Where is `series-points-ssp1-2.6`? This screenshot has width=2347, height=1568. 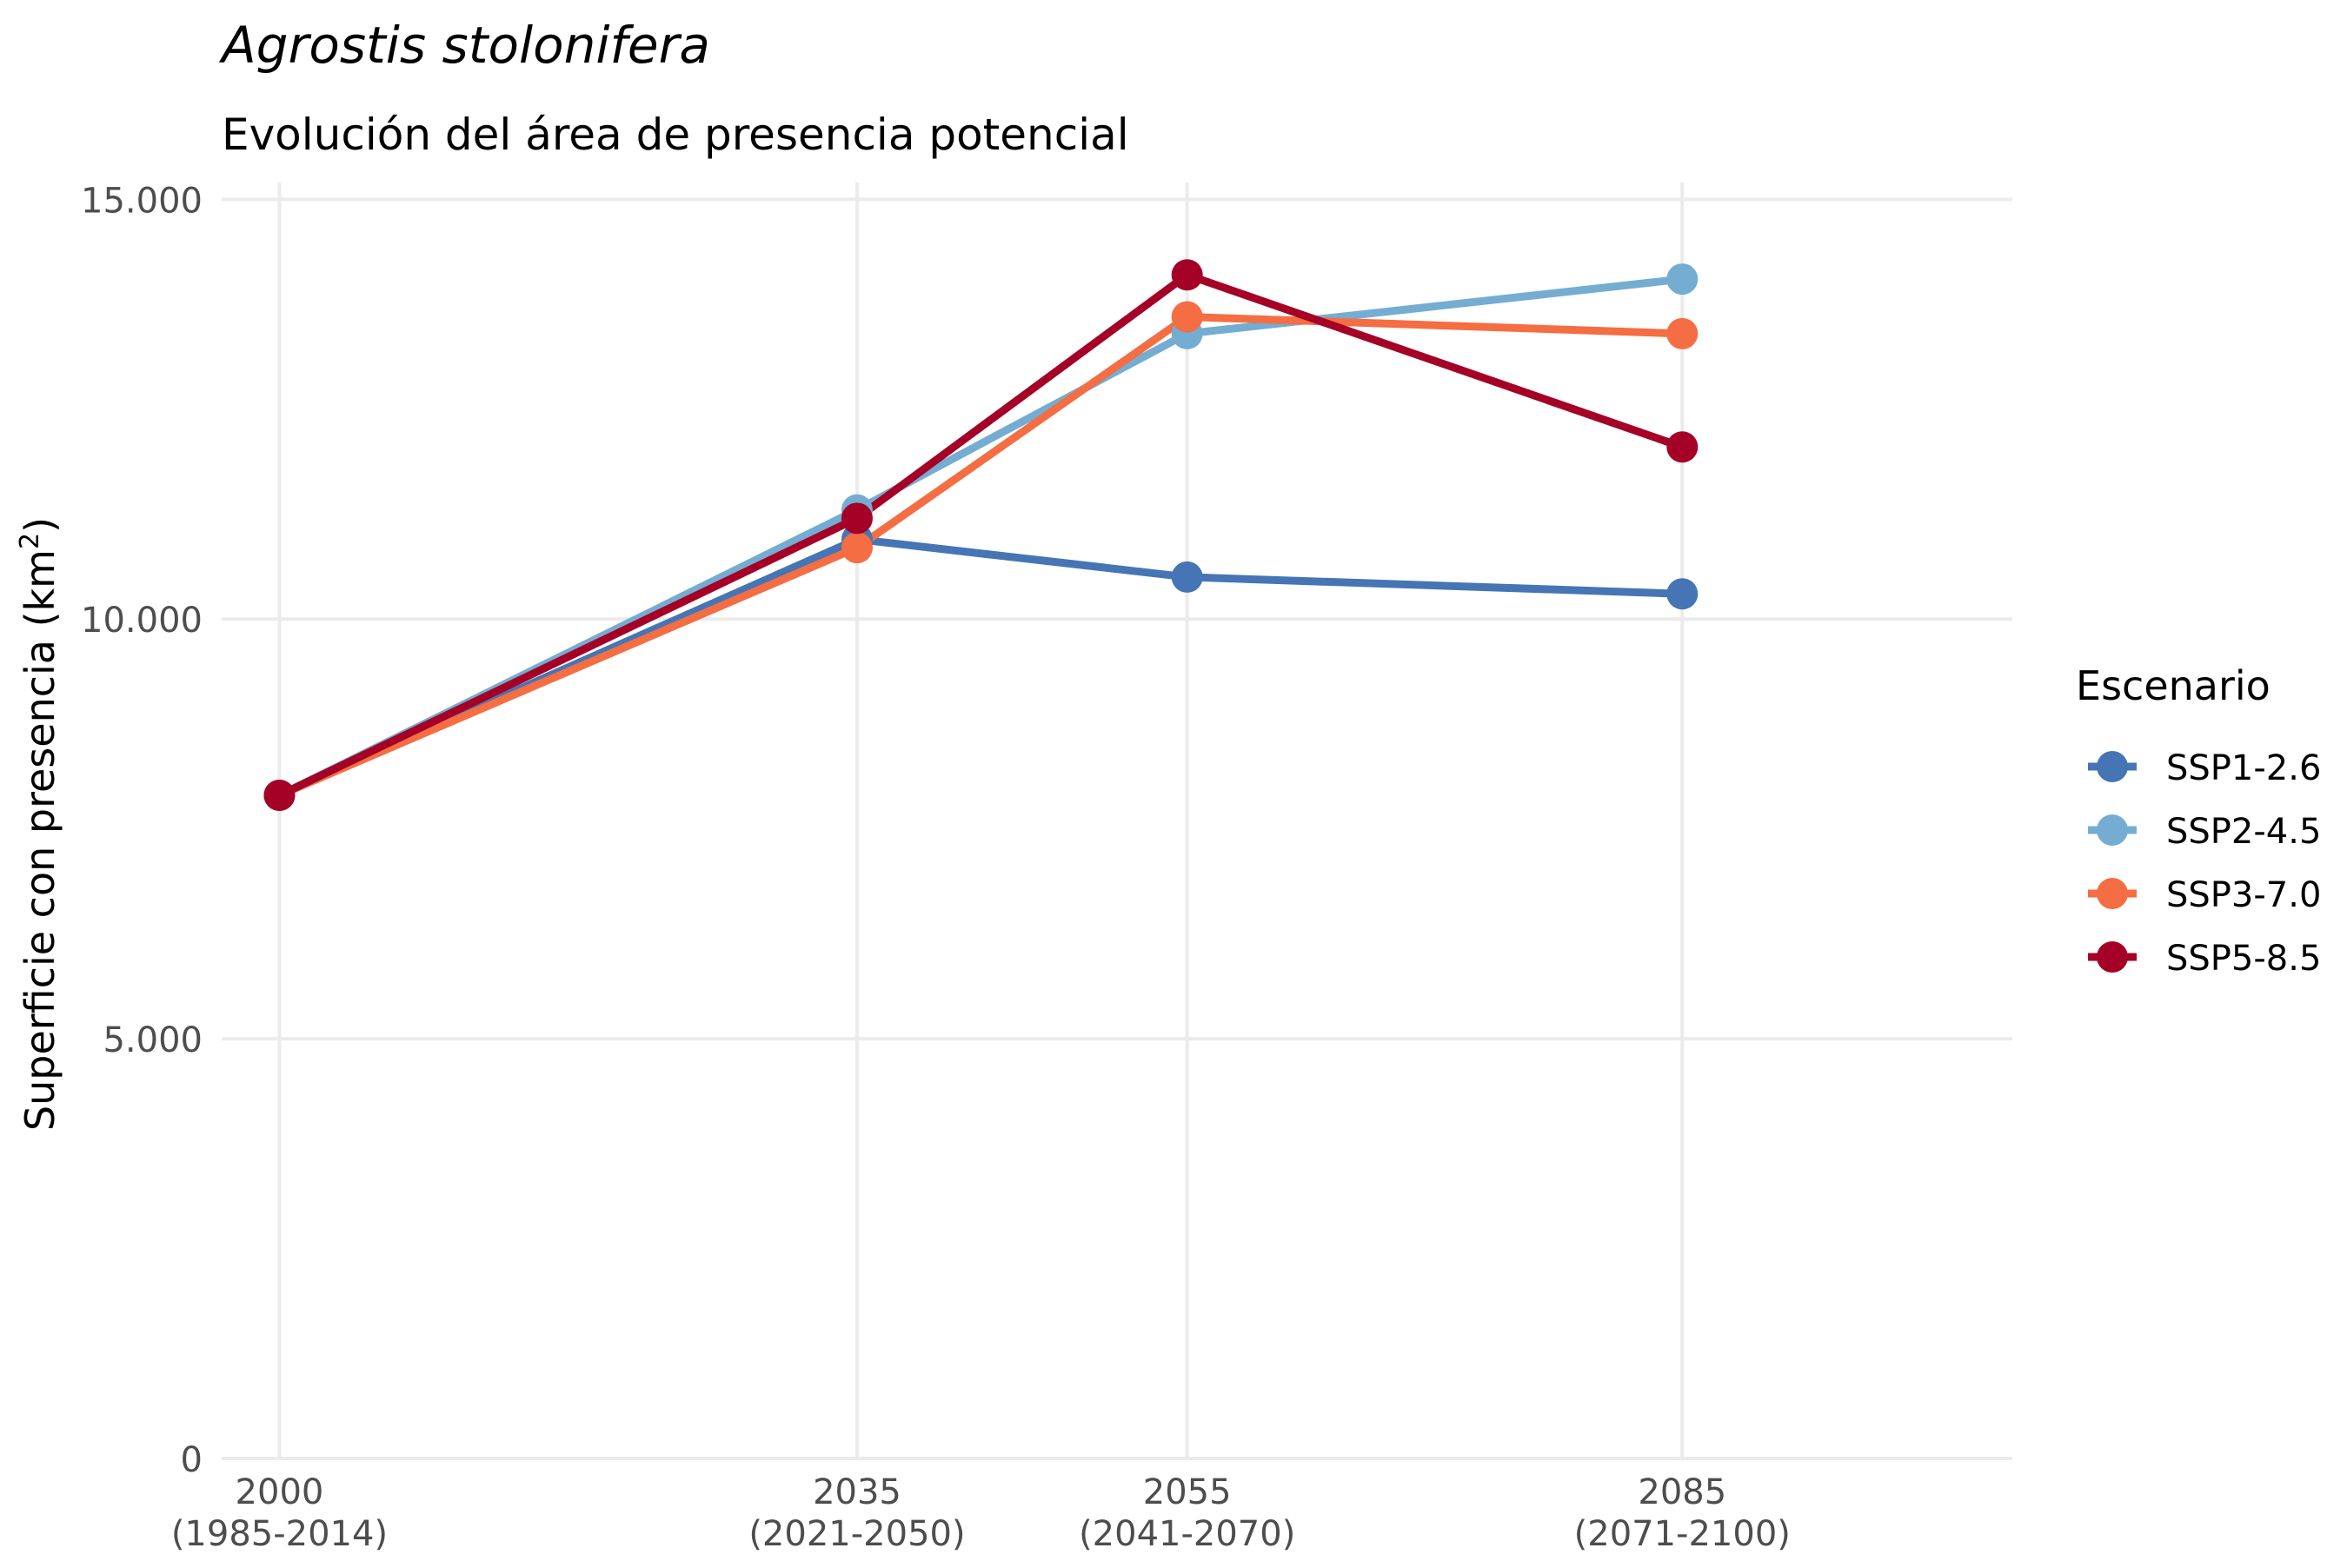 series-points-ssp1-2.6 is located at coordinates (981, 667).